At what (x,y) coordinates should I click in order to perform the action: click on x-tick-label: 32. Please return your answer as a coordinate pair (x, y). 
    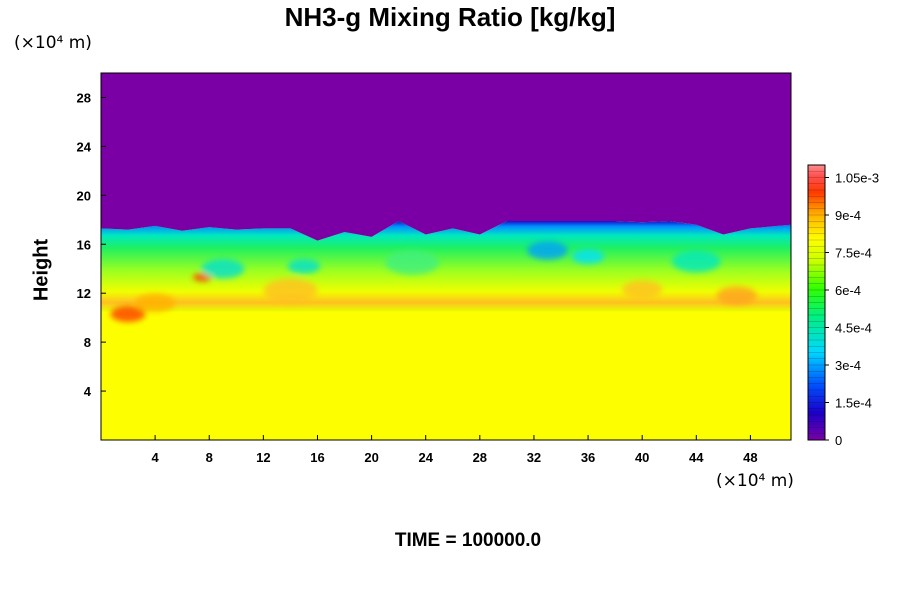
    Looking at the image, I should click on (534, 457).